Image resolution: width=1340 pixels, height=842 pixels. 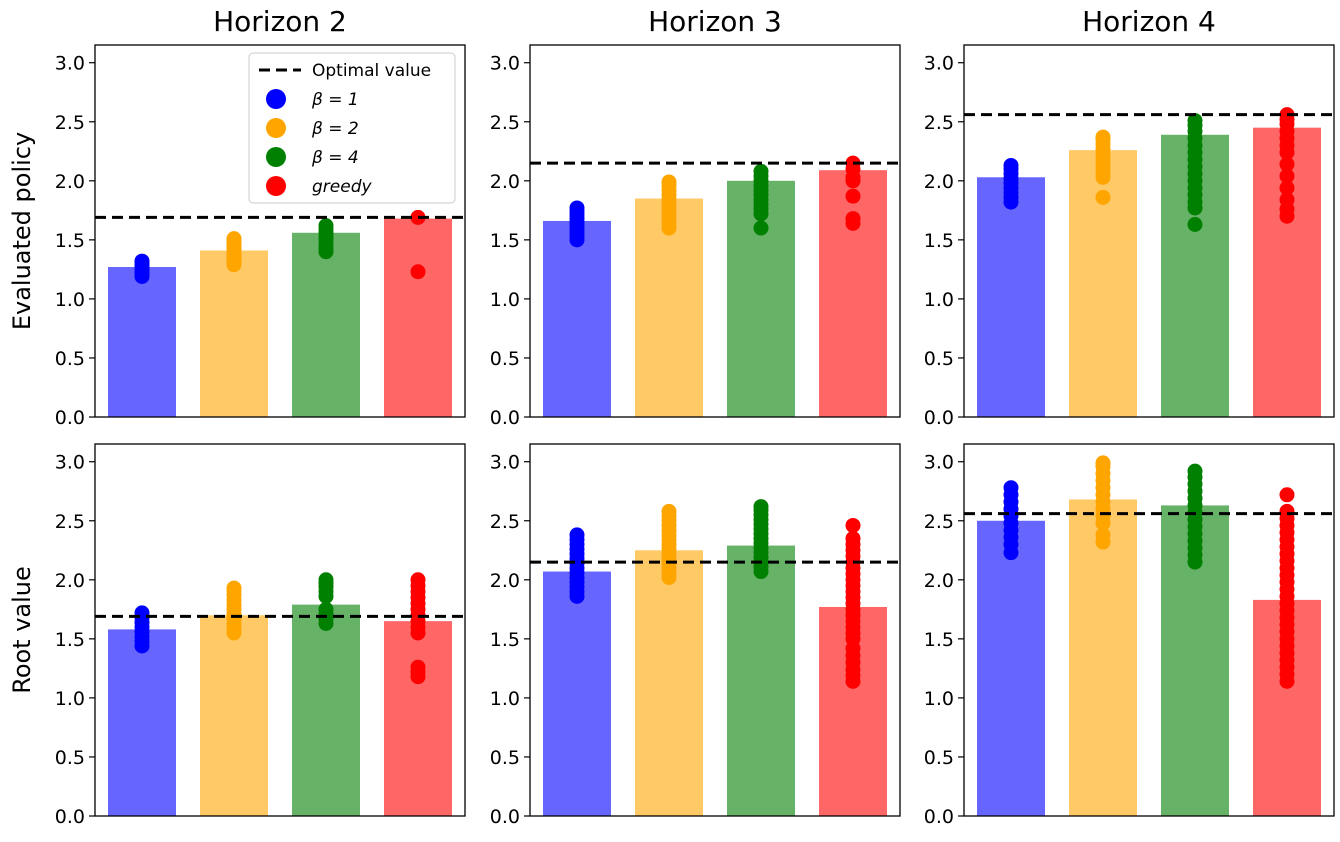 I want to click on legend-label: β = 4, so click(x=335, y=158).